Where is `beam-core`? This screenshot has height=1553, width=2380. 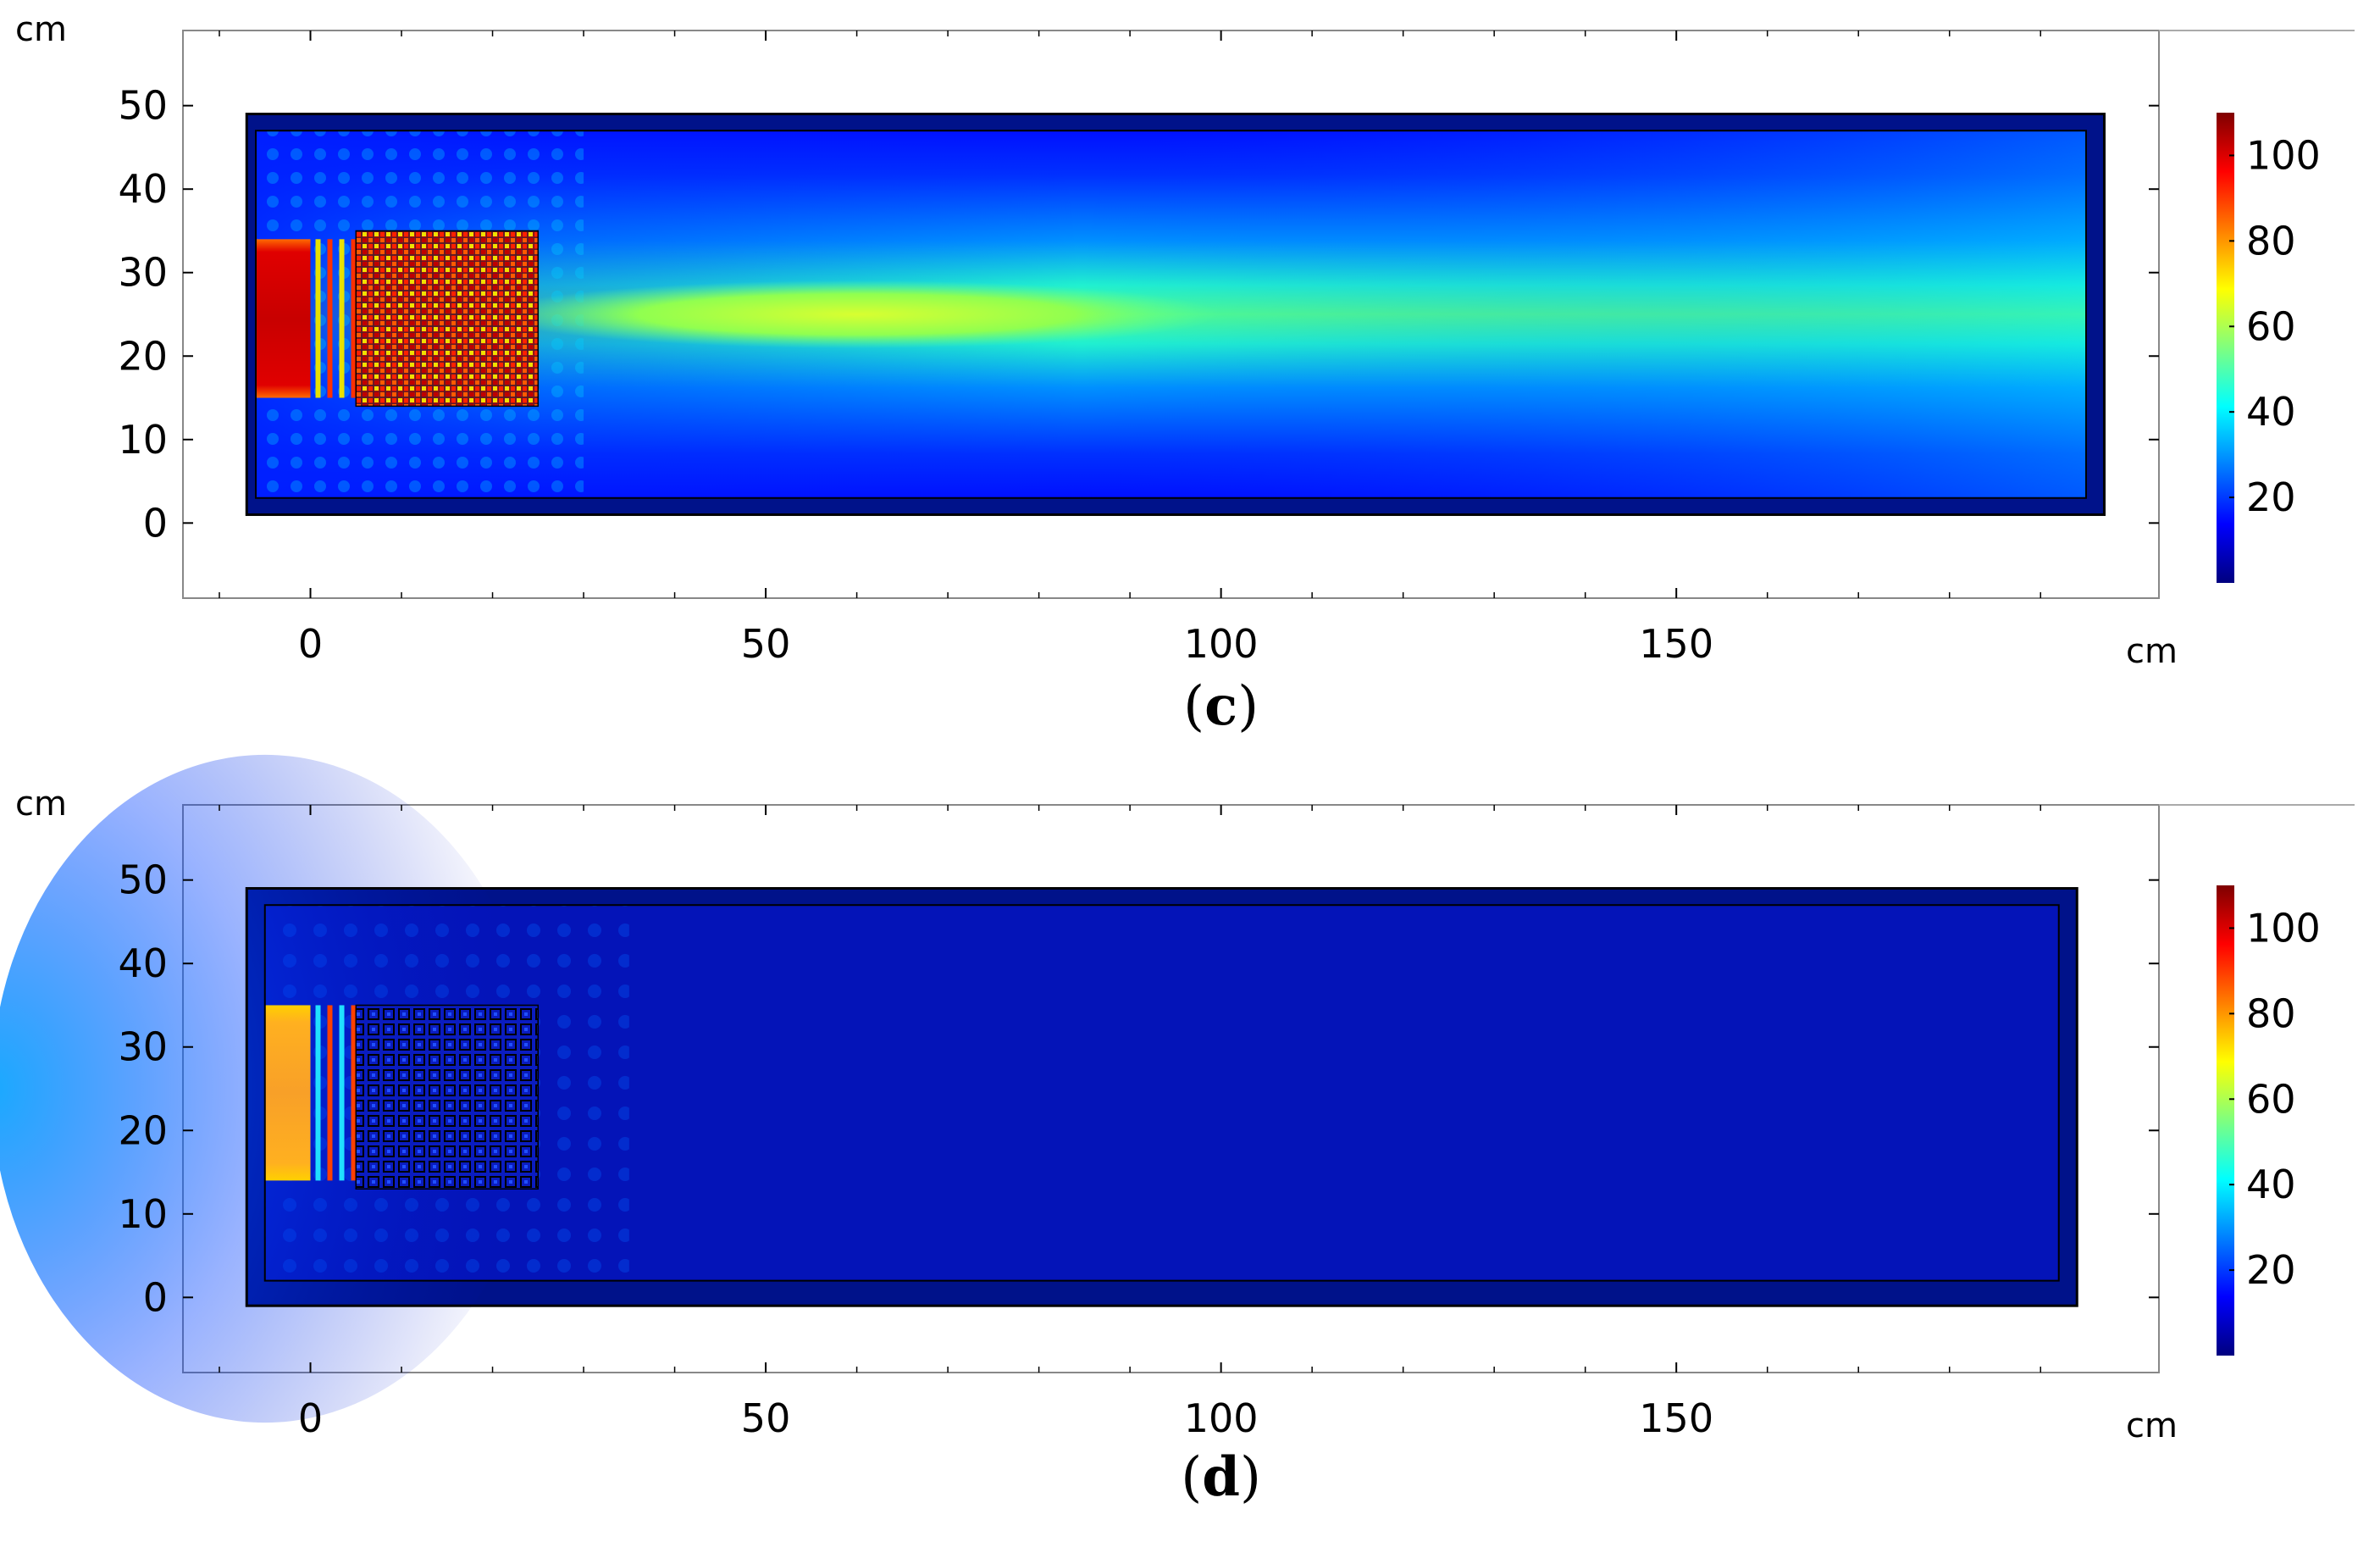
beam-core is located at coordinates (856, 314).